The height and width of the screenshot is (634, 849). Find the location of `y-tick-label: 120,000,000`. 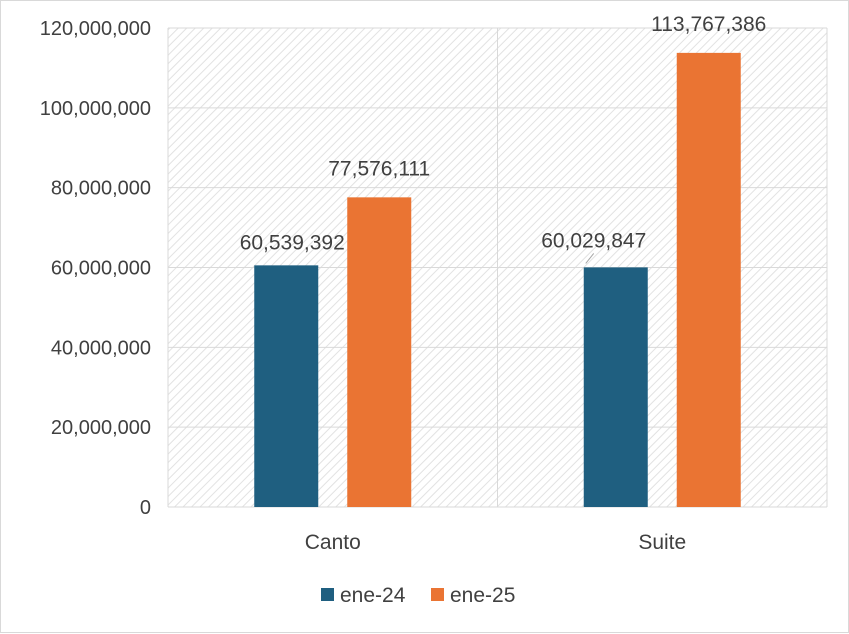

y-tick-label: 120,000,000 is located at coordinates (95, 29).